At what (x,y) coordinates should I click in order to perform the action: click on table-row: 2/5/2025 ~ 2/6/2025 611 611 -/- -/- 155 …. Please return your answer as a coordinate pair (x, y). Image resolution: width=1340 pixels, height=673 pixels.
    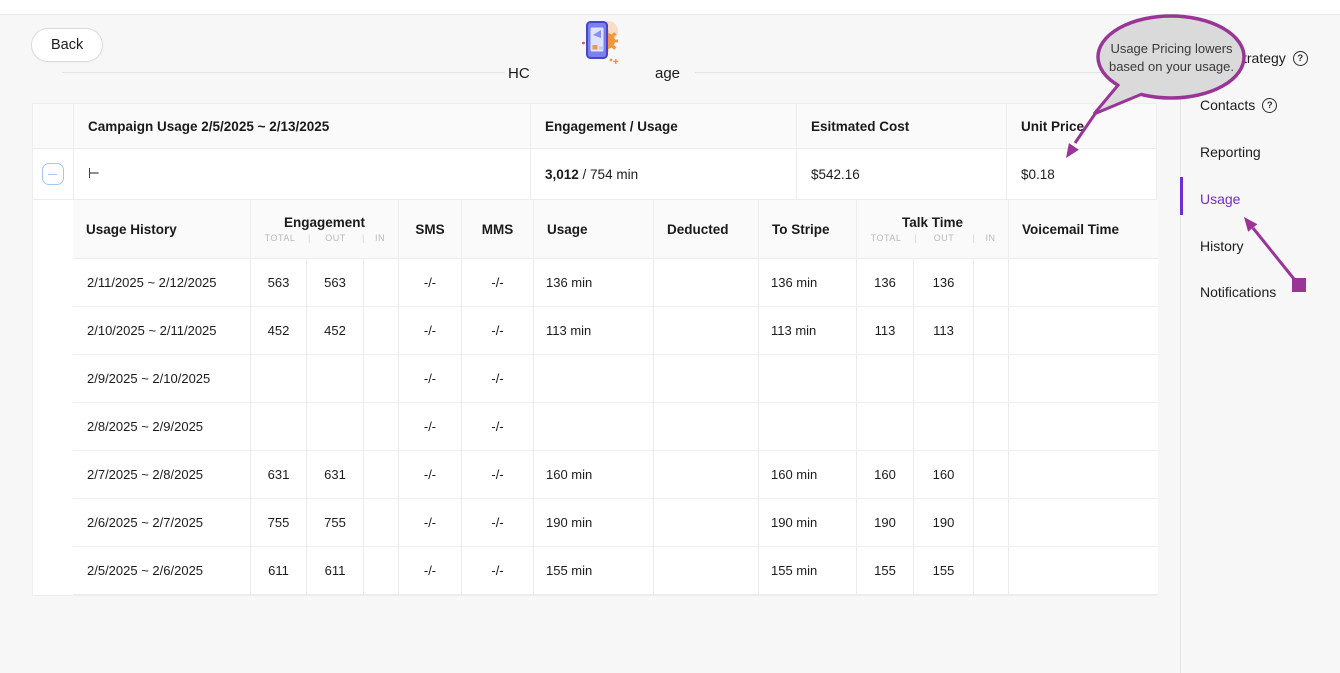
    Looking at the image, I should click on (615, 571).